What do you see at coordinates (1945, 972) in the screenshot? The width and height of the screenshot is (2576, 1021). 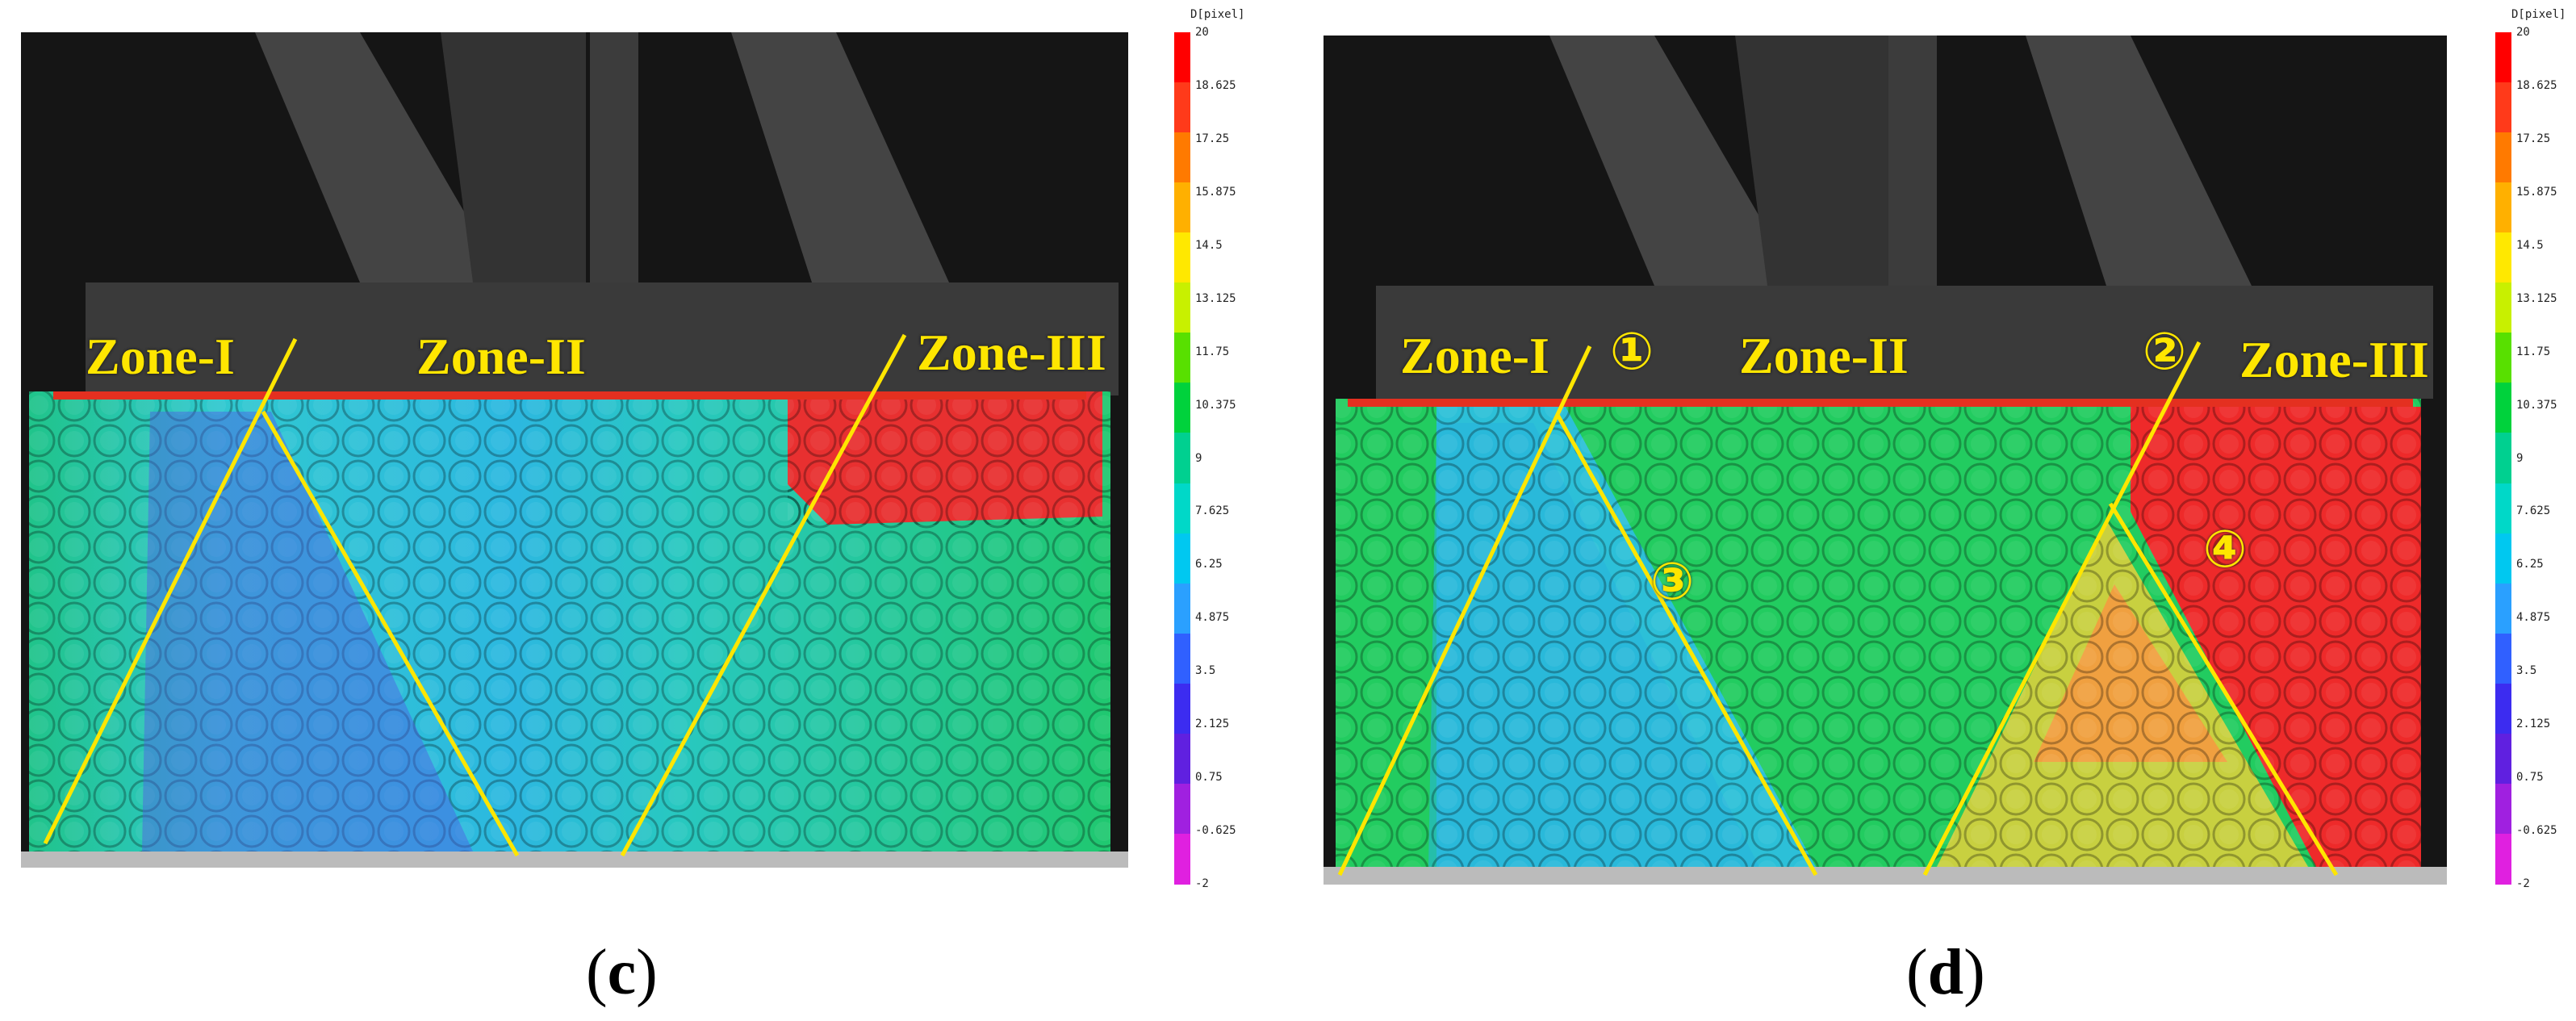 I see `panel-caption-d: (d)` at bounding box center [1945, 972].